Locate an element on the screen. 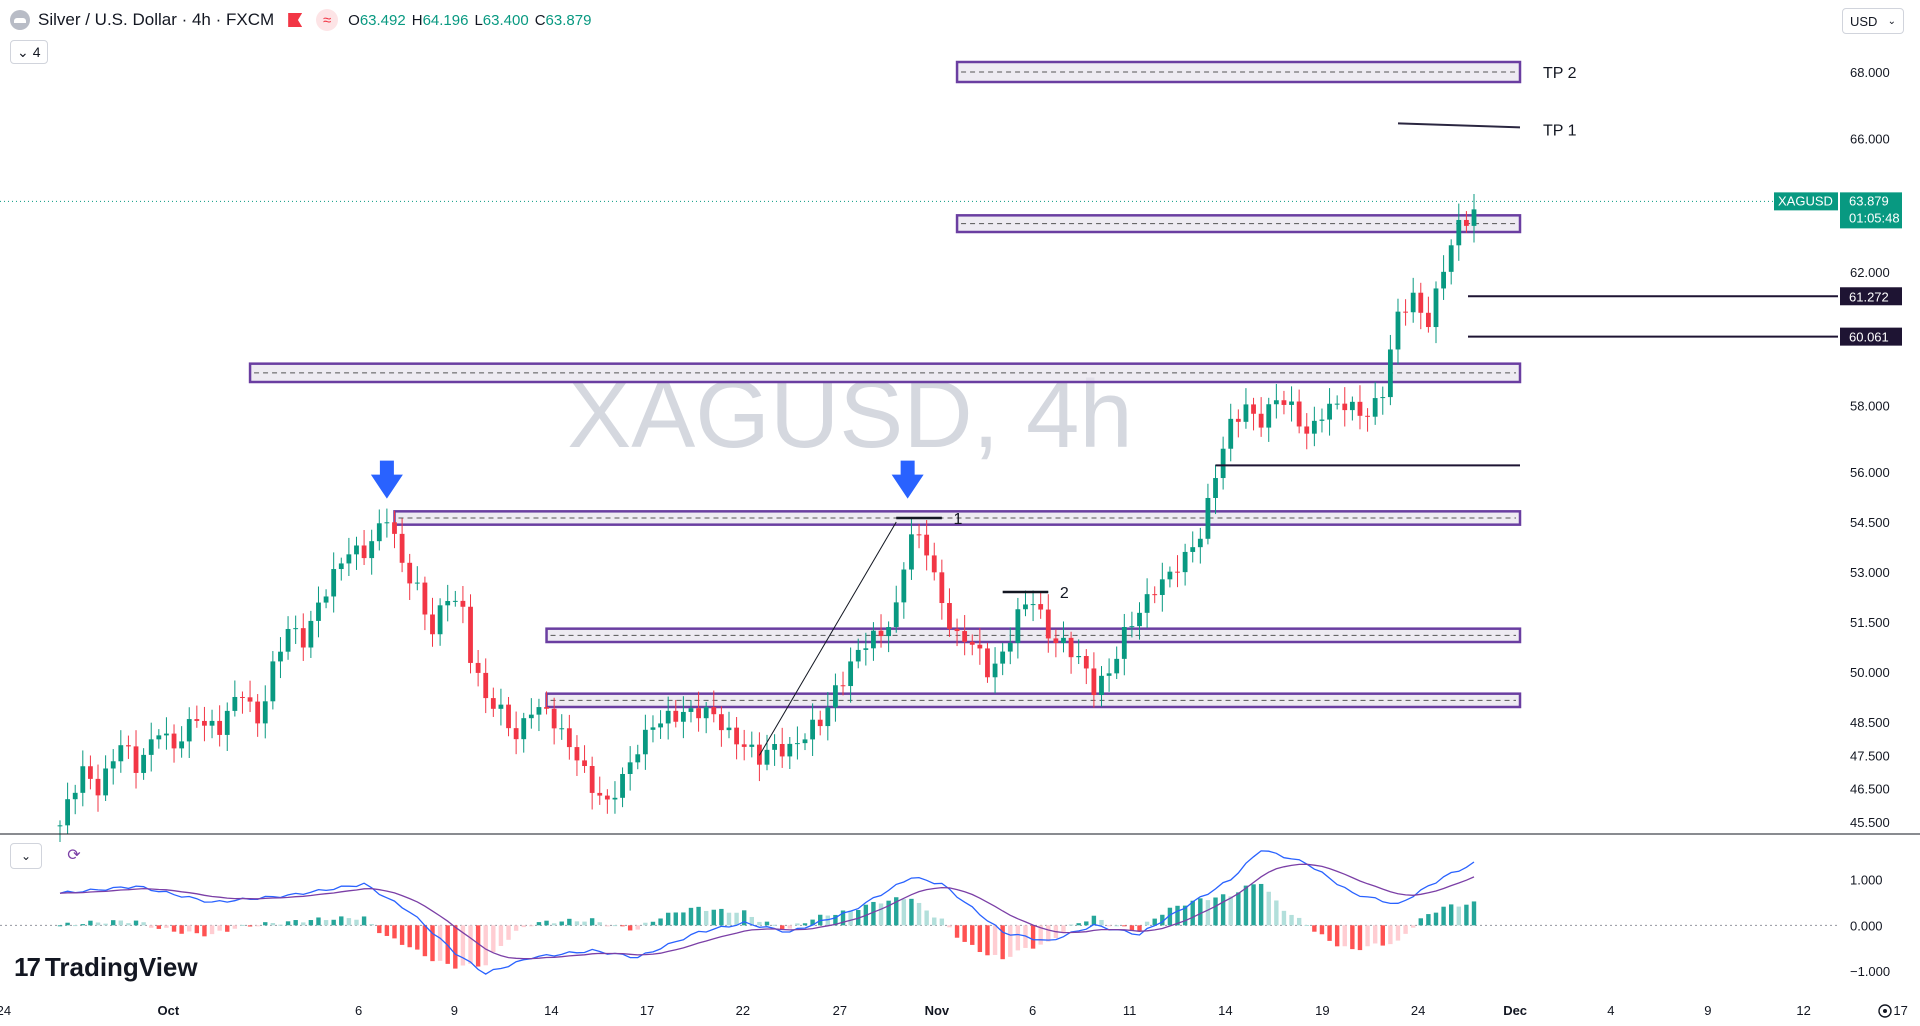  time-tick: 22 is located at coordinates (743, 1010).